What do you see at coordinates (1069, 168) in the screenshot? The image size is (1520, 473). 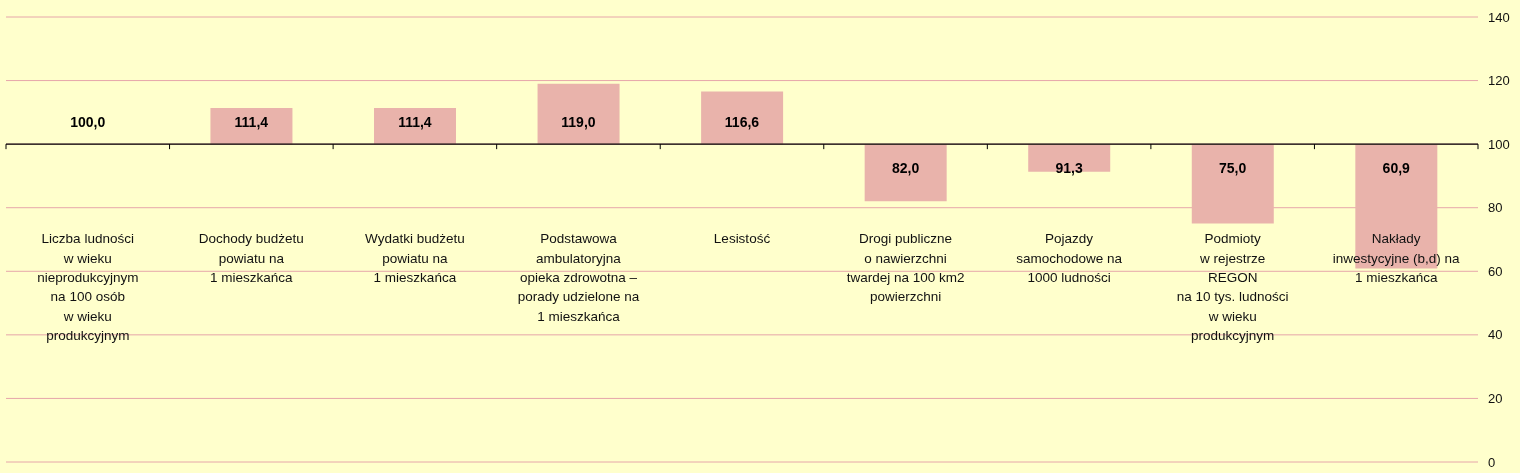 I see `data-label: 91,3` at bounding box center [1069, 168].